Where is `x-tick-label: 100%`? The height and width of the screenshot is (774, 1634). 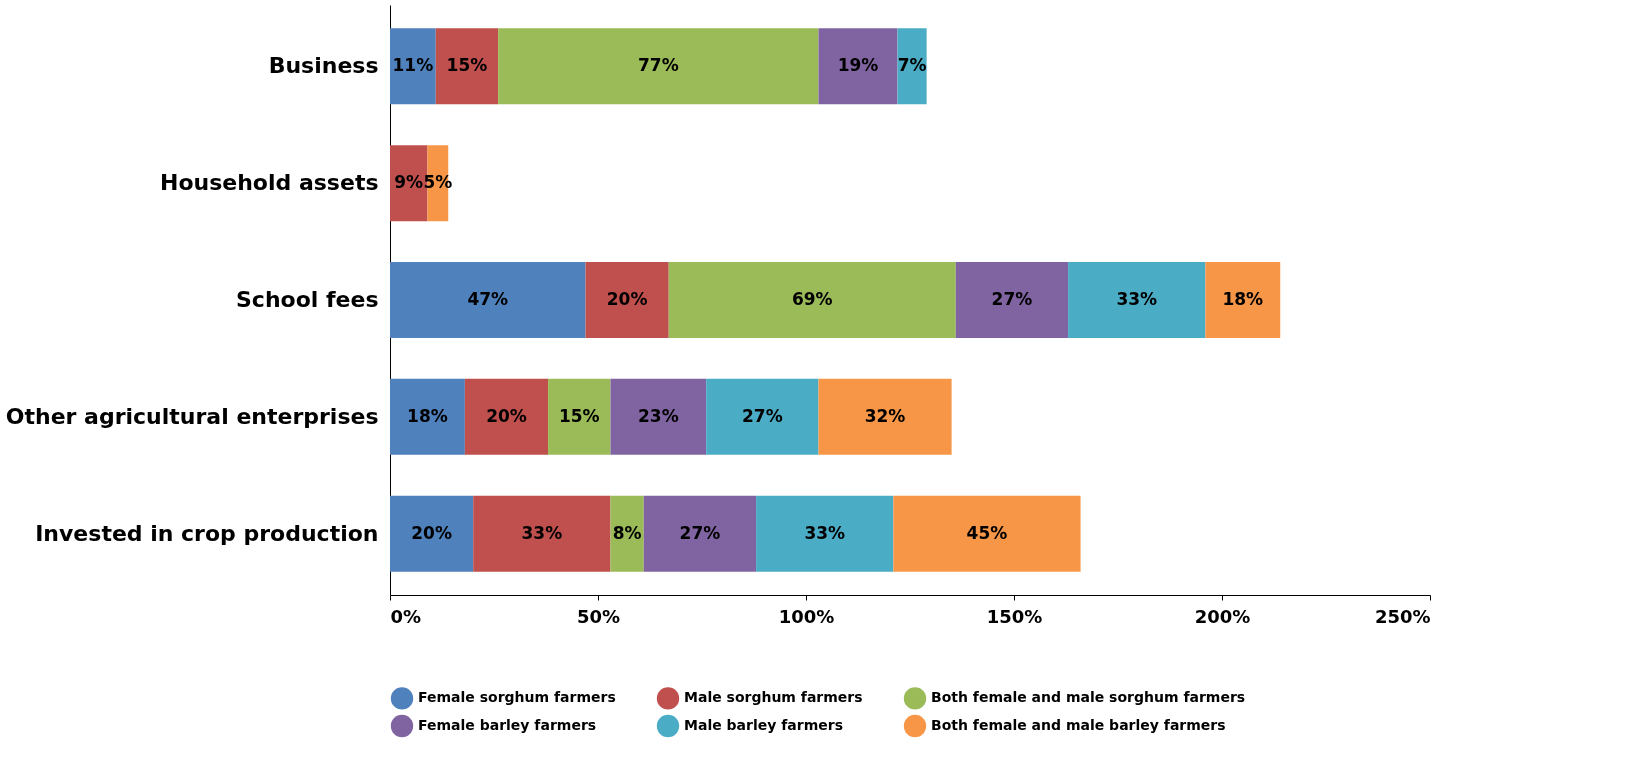
x-tick-label: 100% is located at coordinates (806, 616).